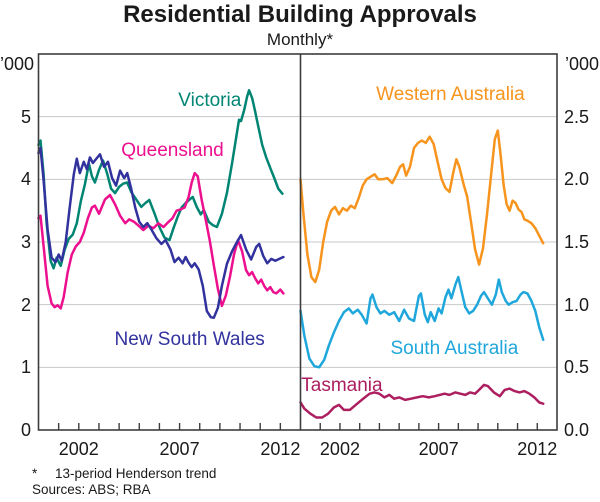 This screenshot has height=502, width=600. Describe the element at coordinates (577, 367) in the screenshot. I see `y-tick-label-right: 0.5` at that location.